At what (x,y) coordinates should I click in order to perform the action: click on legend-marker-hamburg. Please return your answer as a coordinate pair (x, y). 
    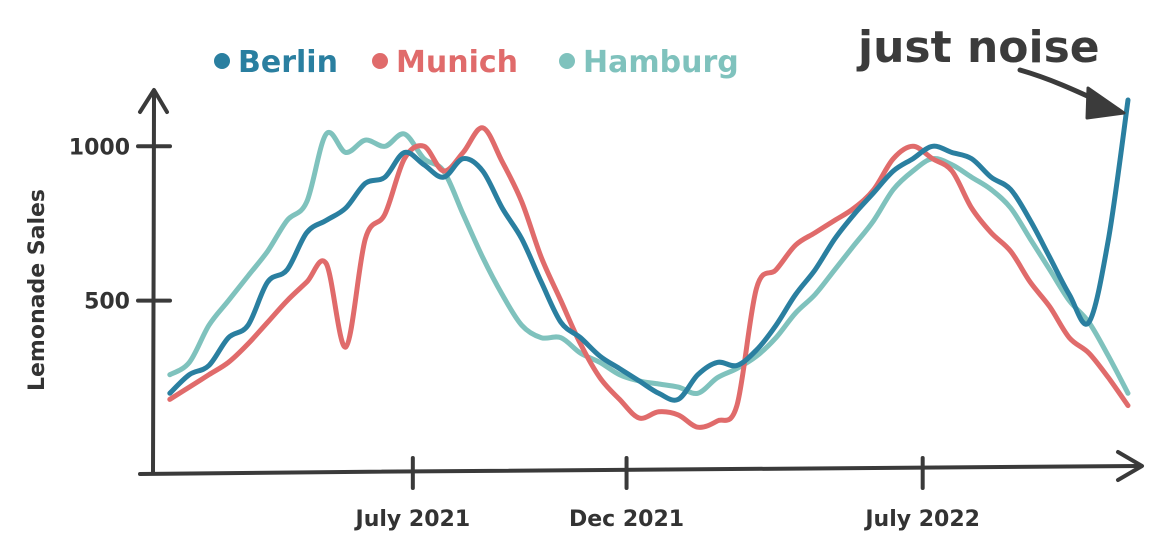
    Looking at the image, I should click on (567, 61).